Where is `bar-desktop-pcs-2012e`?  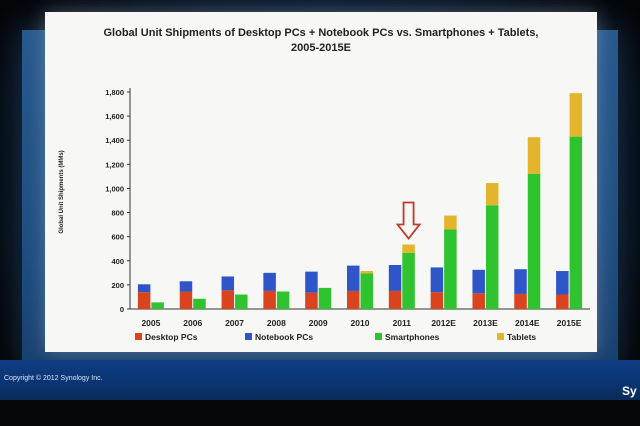
bar-desktop-pcs-2012e is located at coordinates (437, 300).